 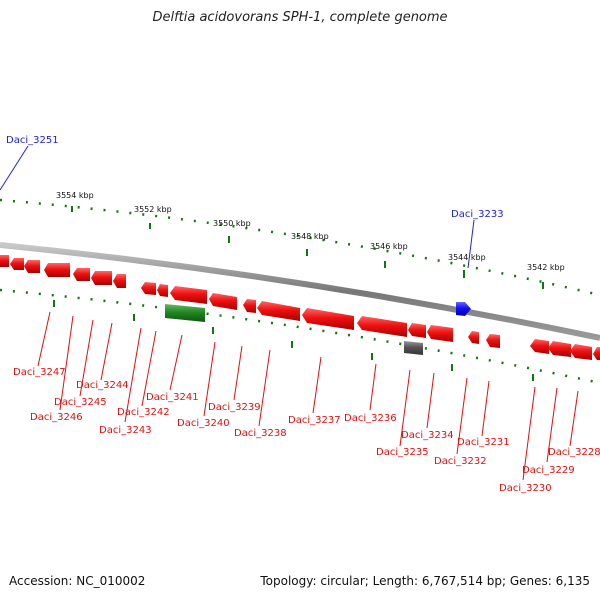 What do you see at coordinates (314, 420) in the screenshot?
I see `gene-label: Daci_3237` at bounding box center [314, 420].